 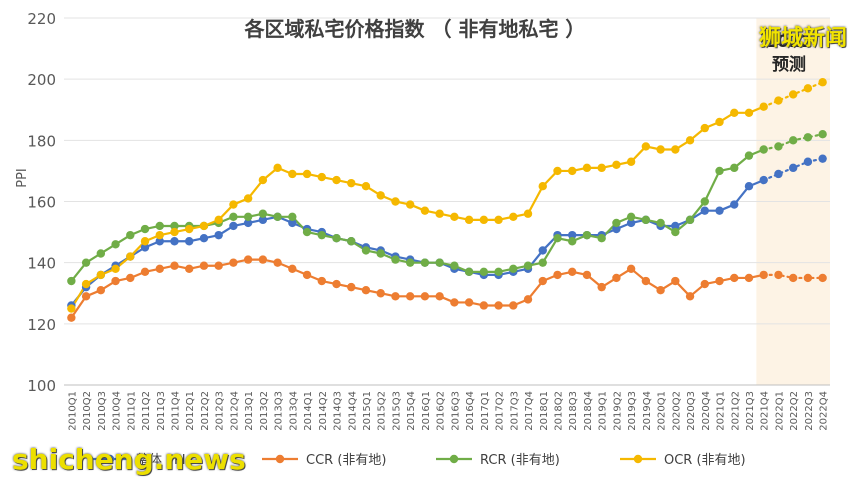 What do you see at coordinates (279, 411) in the screenshot?
I see `x-tick-label: 2013Q3` at bounding box center [279, 411].